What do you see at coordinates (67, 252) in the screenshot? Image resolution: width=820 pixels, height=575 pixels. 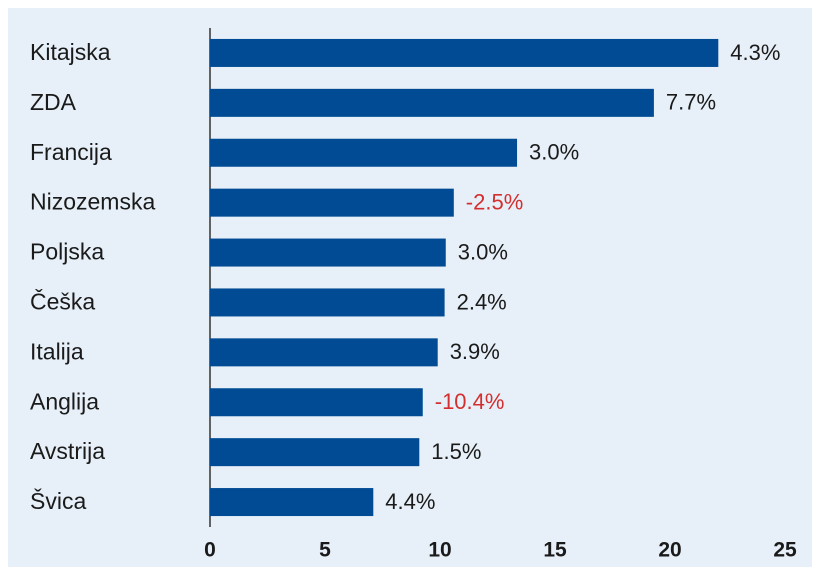 I see `y-tick-label: Poljska` at bounding box center [67, 252].